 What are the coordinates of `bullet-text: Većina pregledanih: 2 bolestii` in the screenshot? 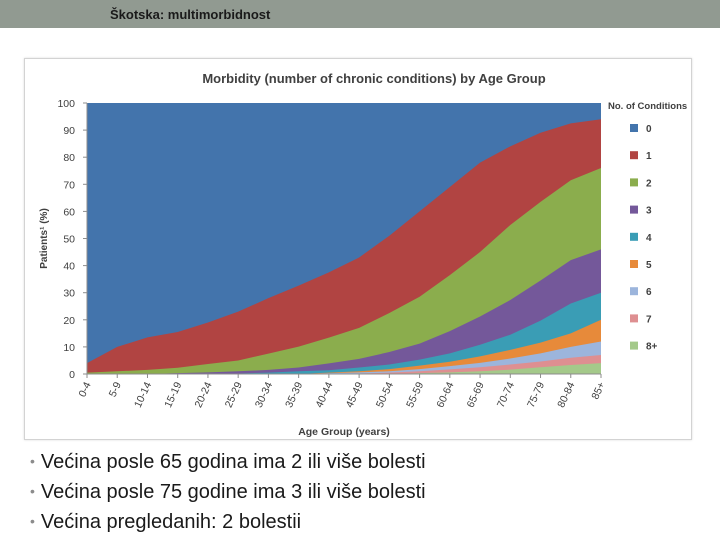 It's located at (171, 522).